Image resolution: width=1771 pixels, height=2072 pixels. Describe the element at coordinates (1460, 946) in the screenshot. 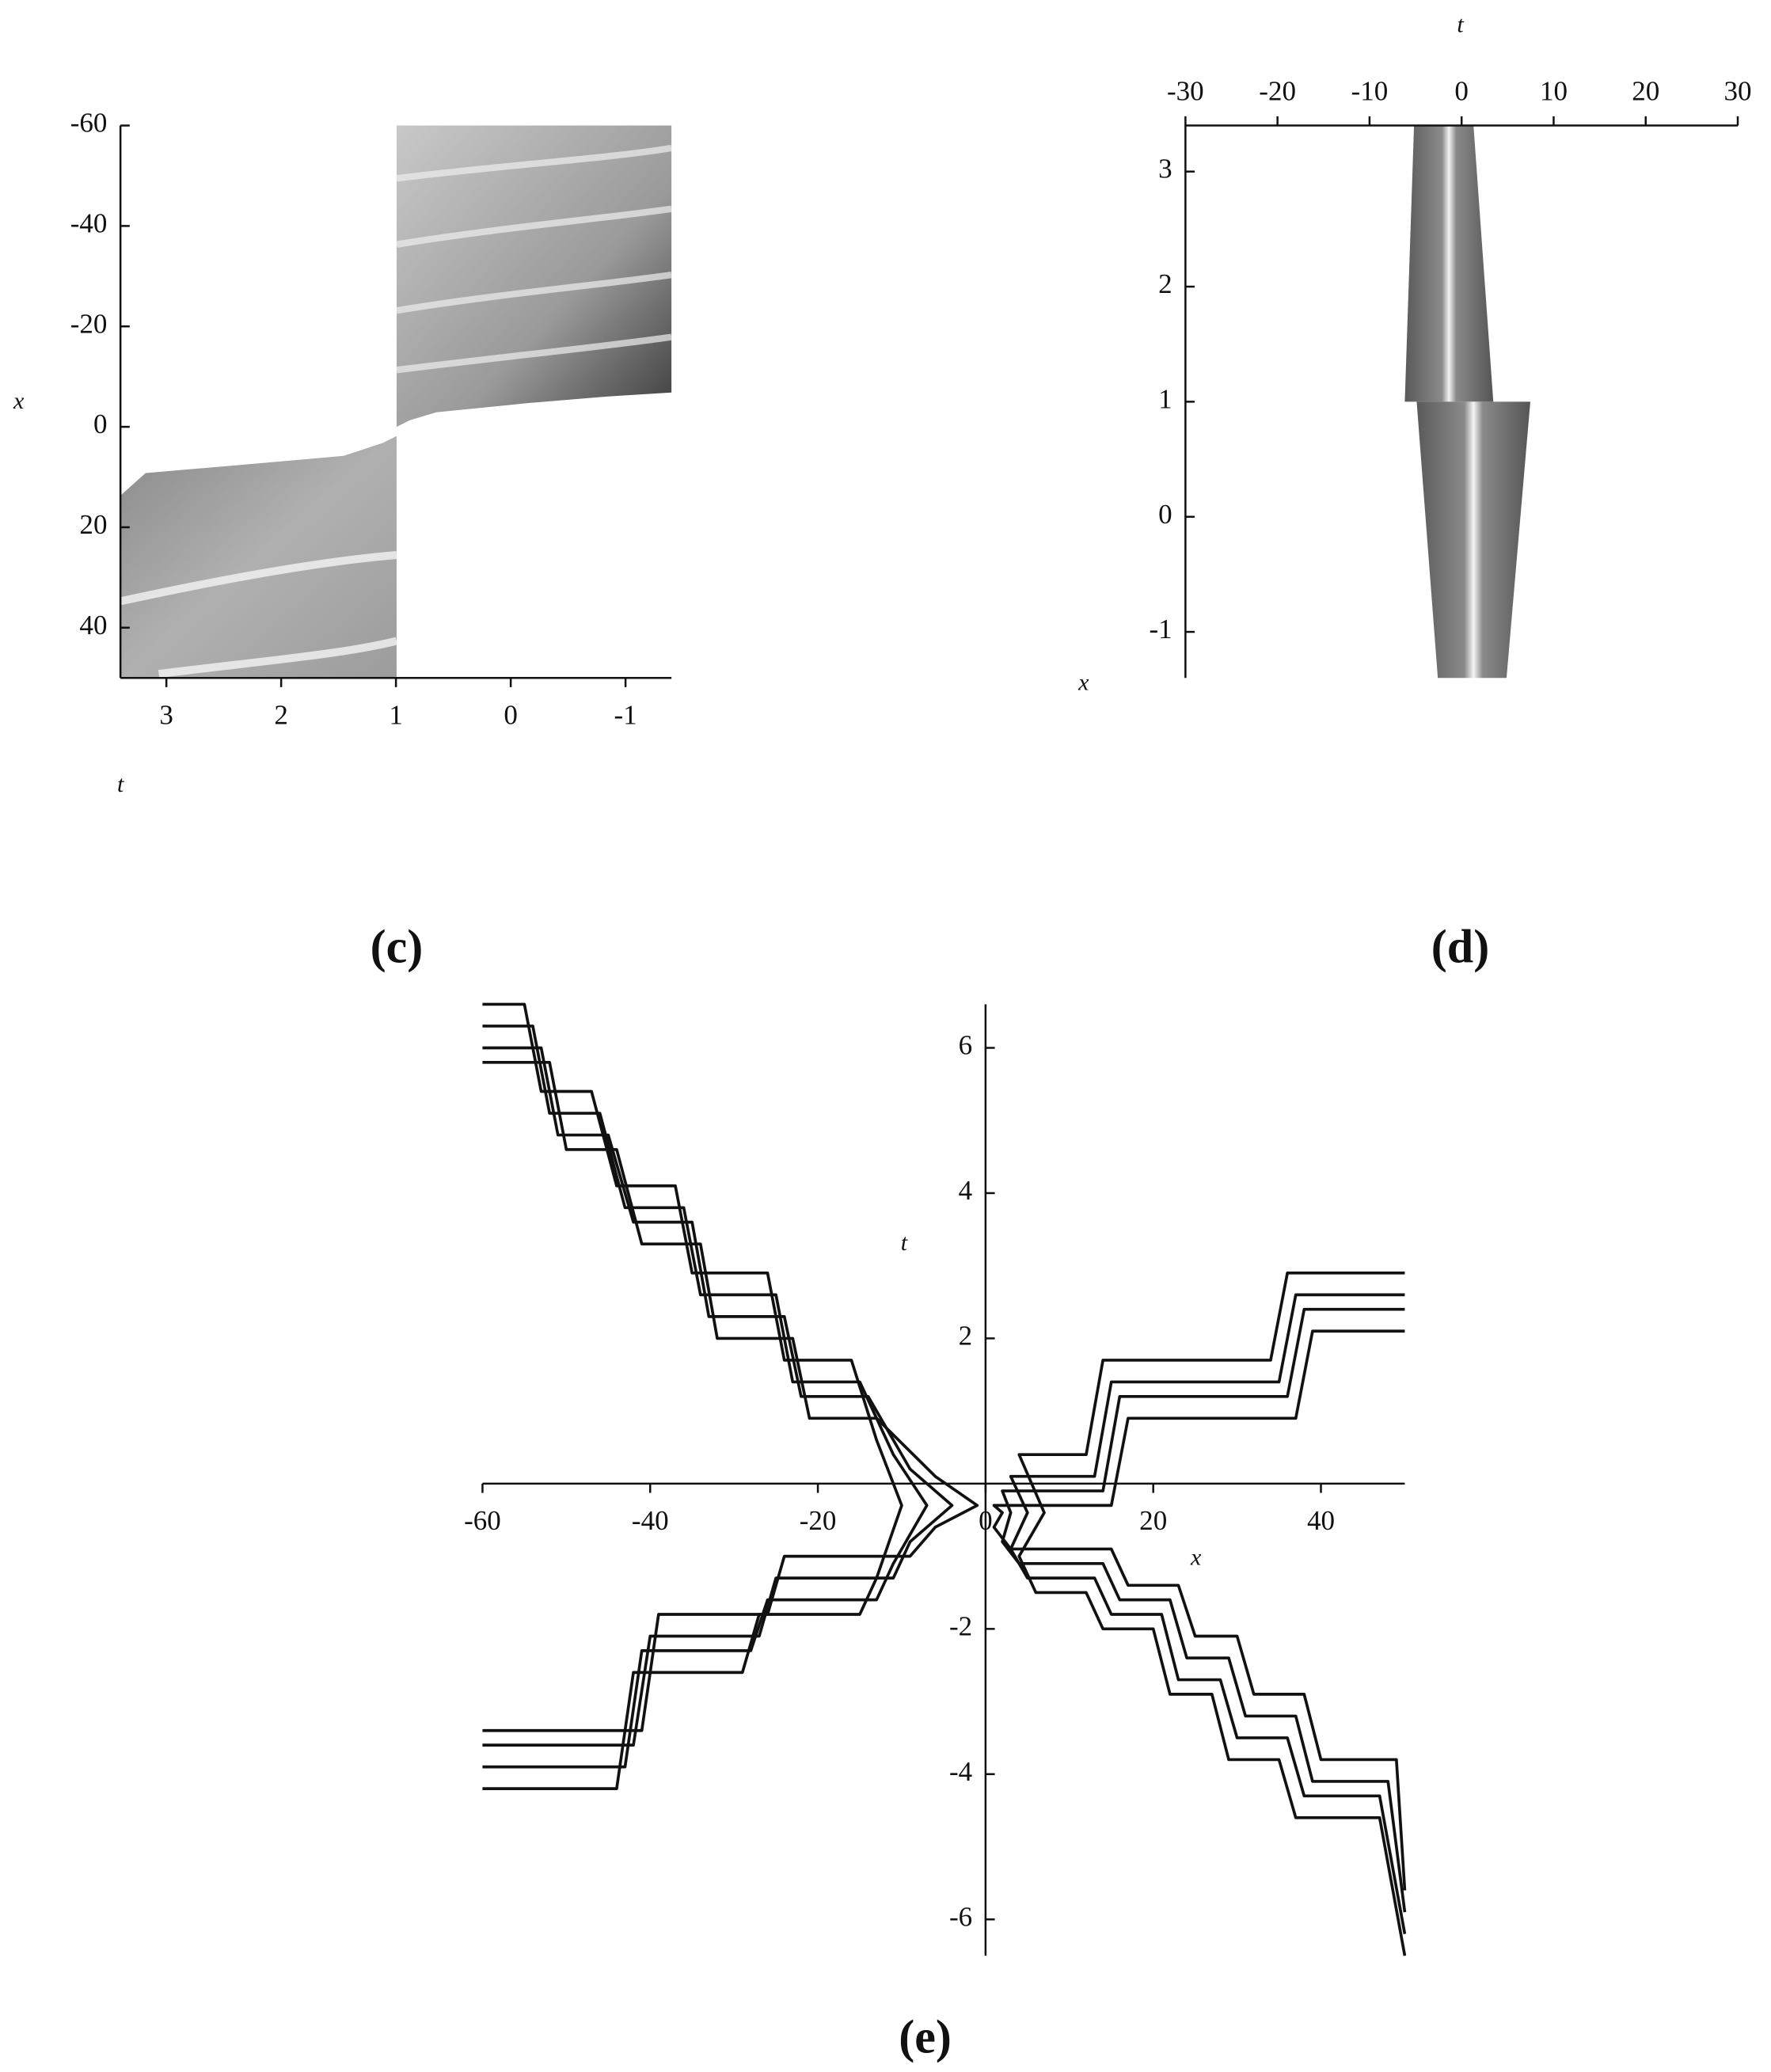

I see `panel-caption: (d)` at that location.